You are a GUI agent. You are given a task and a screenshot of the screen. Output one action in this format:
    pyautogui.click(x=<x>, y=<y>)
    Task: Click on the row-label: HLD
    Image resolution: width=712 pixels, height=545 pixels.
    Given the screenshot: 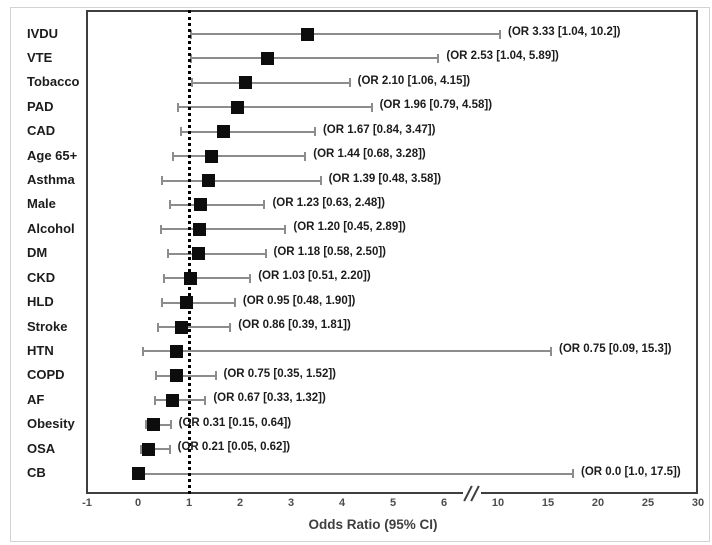 What is the action you would take?
    pyautogui.click(x=40, y=302)
    